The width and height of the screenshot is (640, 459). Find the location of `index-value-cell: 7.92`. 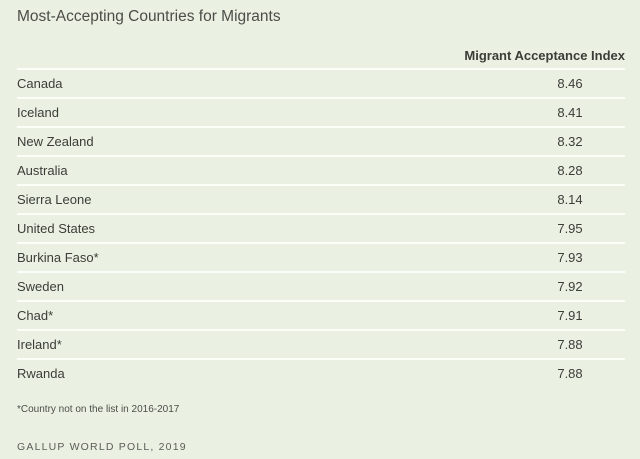

index-value-cell: 7.92 is located at coordinates (570, 286).